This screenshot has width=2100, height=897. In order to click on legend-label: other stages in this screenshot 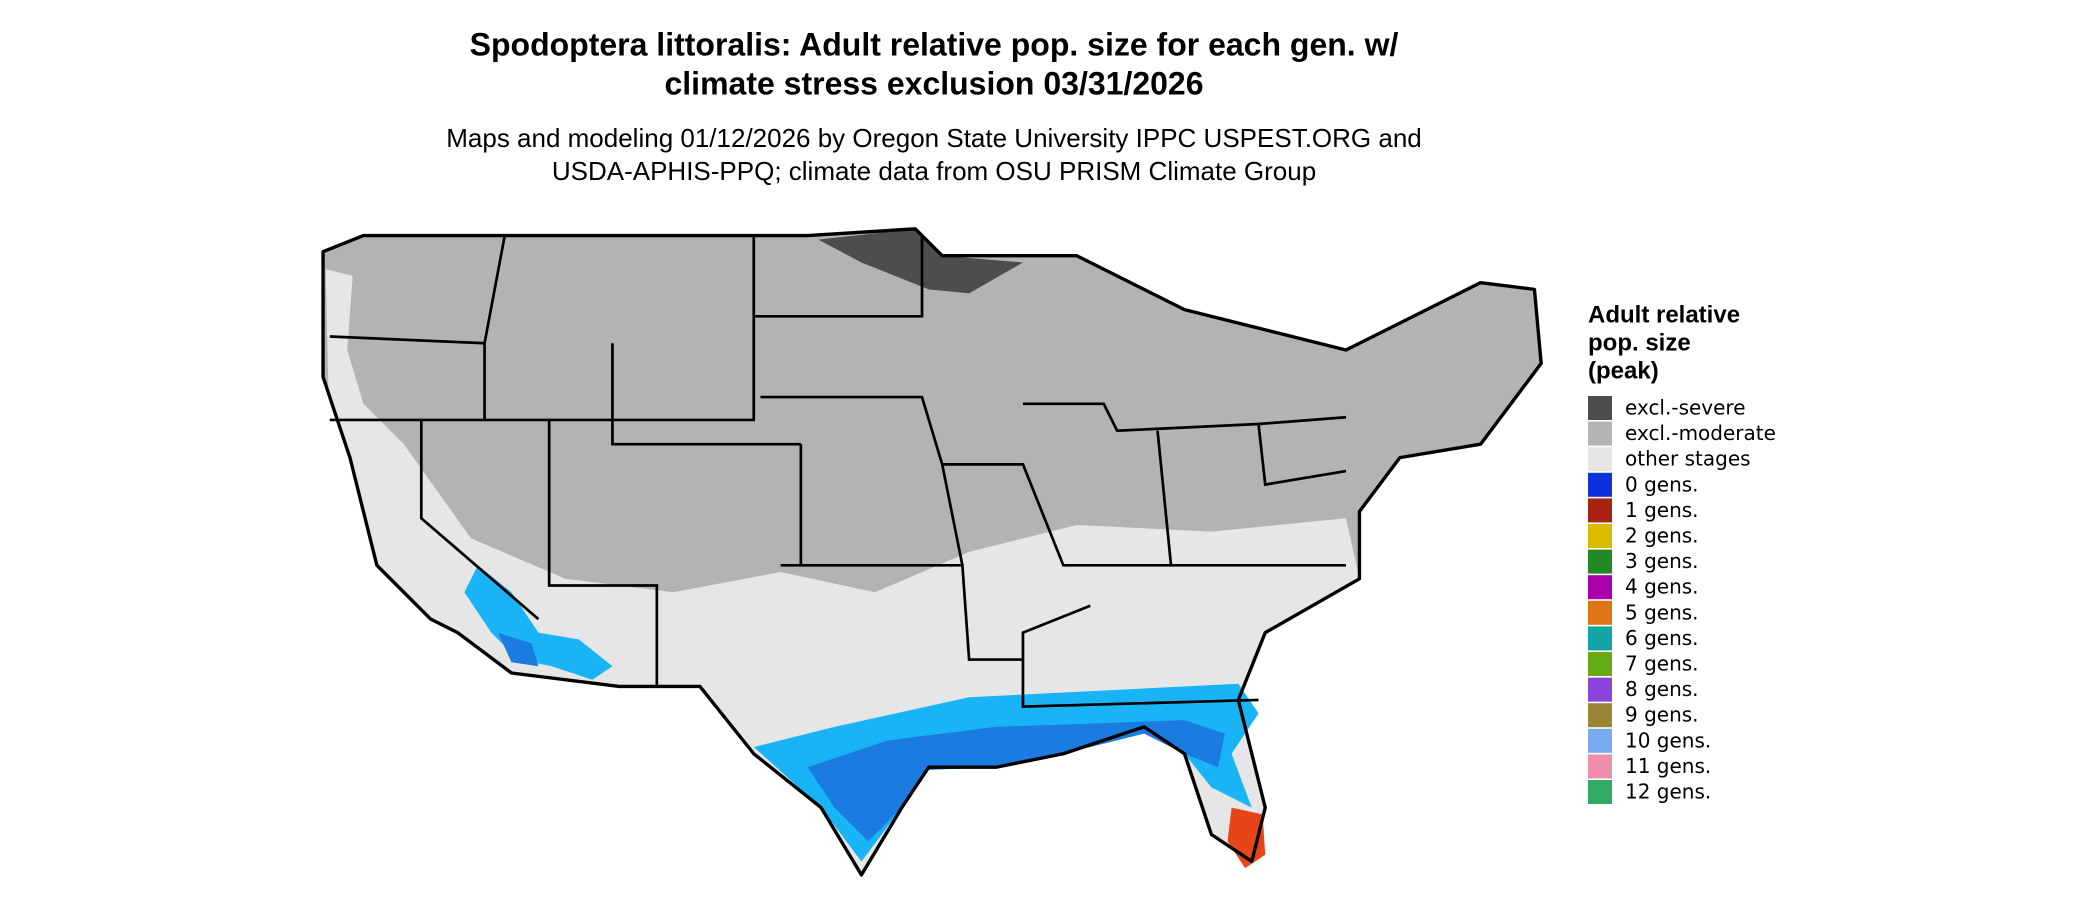, I will do `click(1688, 459)`.